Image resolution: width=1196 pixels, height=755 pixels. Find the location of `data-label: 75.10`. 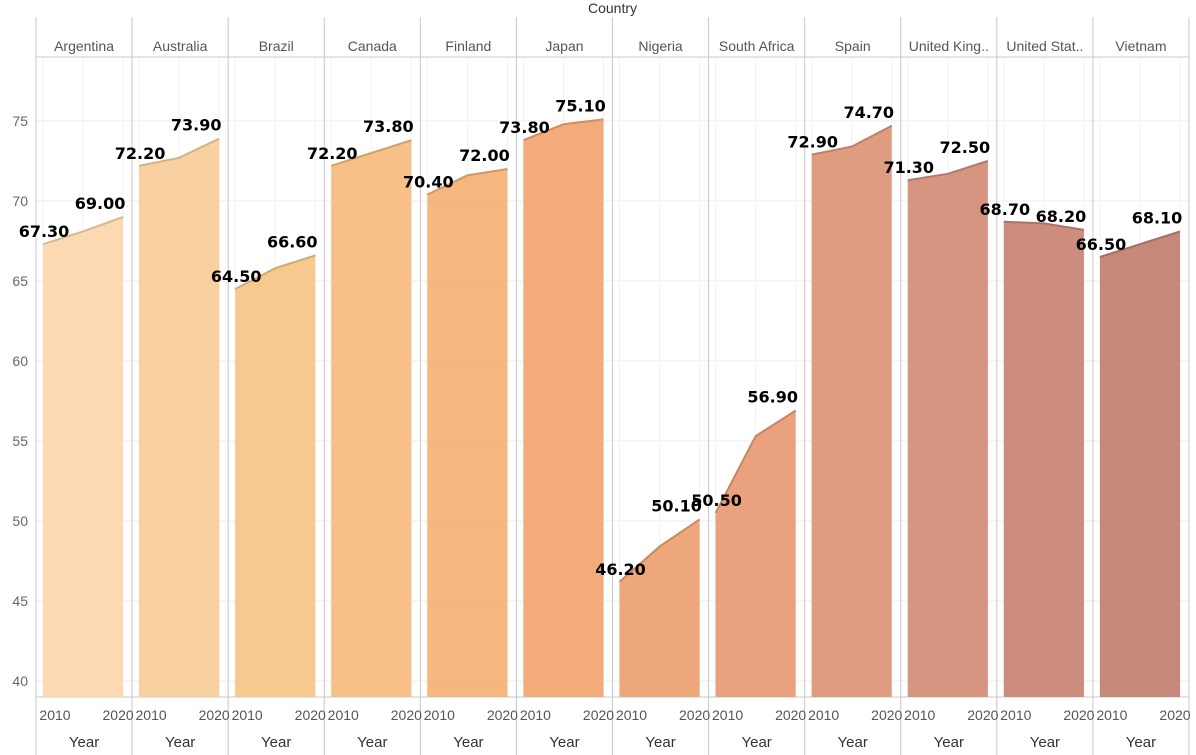

data-label: 75.10 is located at coordinates (580, 105).